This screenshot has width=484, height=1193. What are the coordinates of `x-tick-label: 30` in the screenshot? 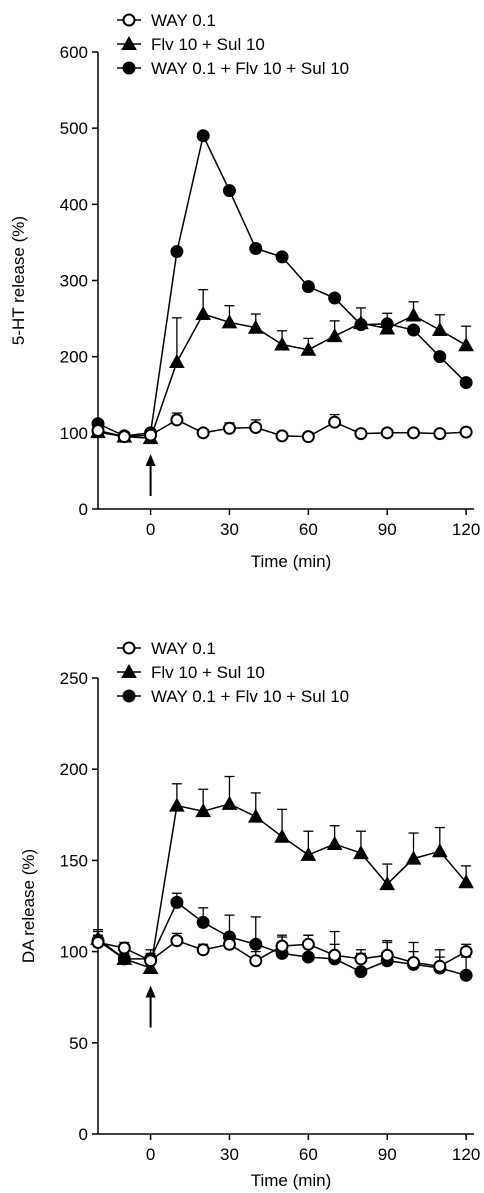 It's located at (229, 529).